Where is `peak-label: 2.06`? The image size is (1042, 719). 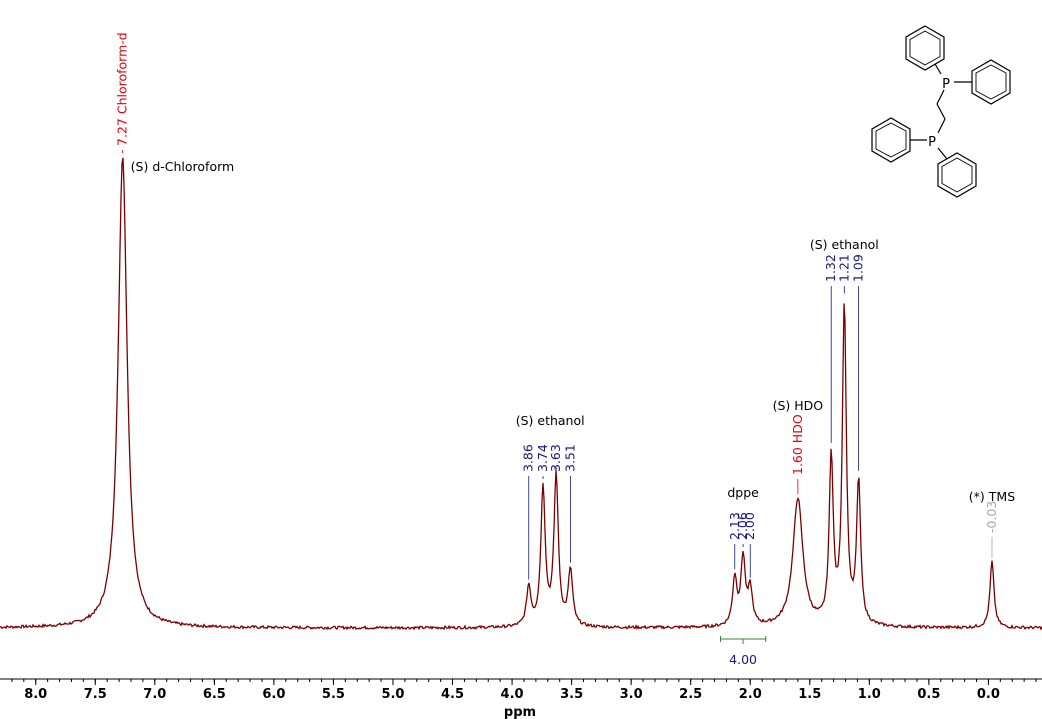
peak-label: 2.06 is located at coordinates (742, 526).